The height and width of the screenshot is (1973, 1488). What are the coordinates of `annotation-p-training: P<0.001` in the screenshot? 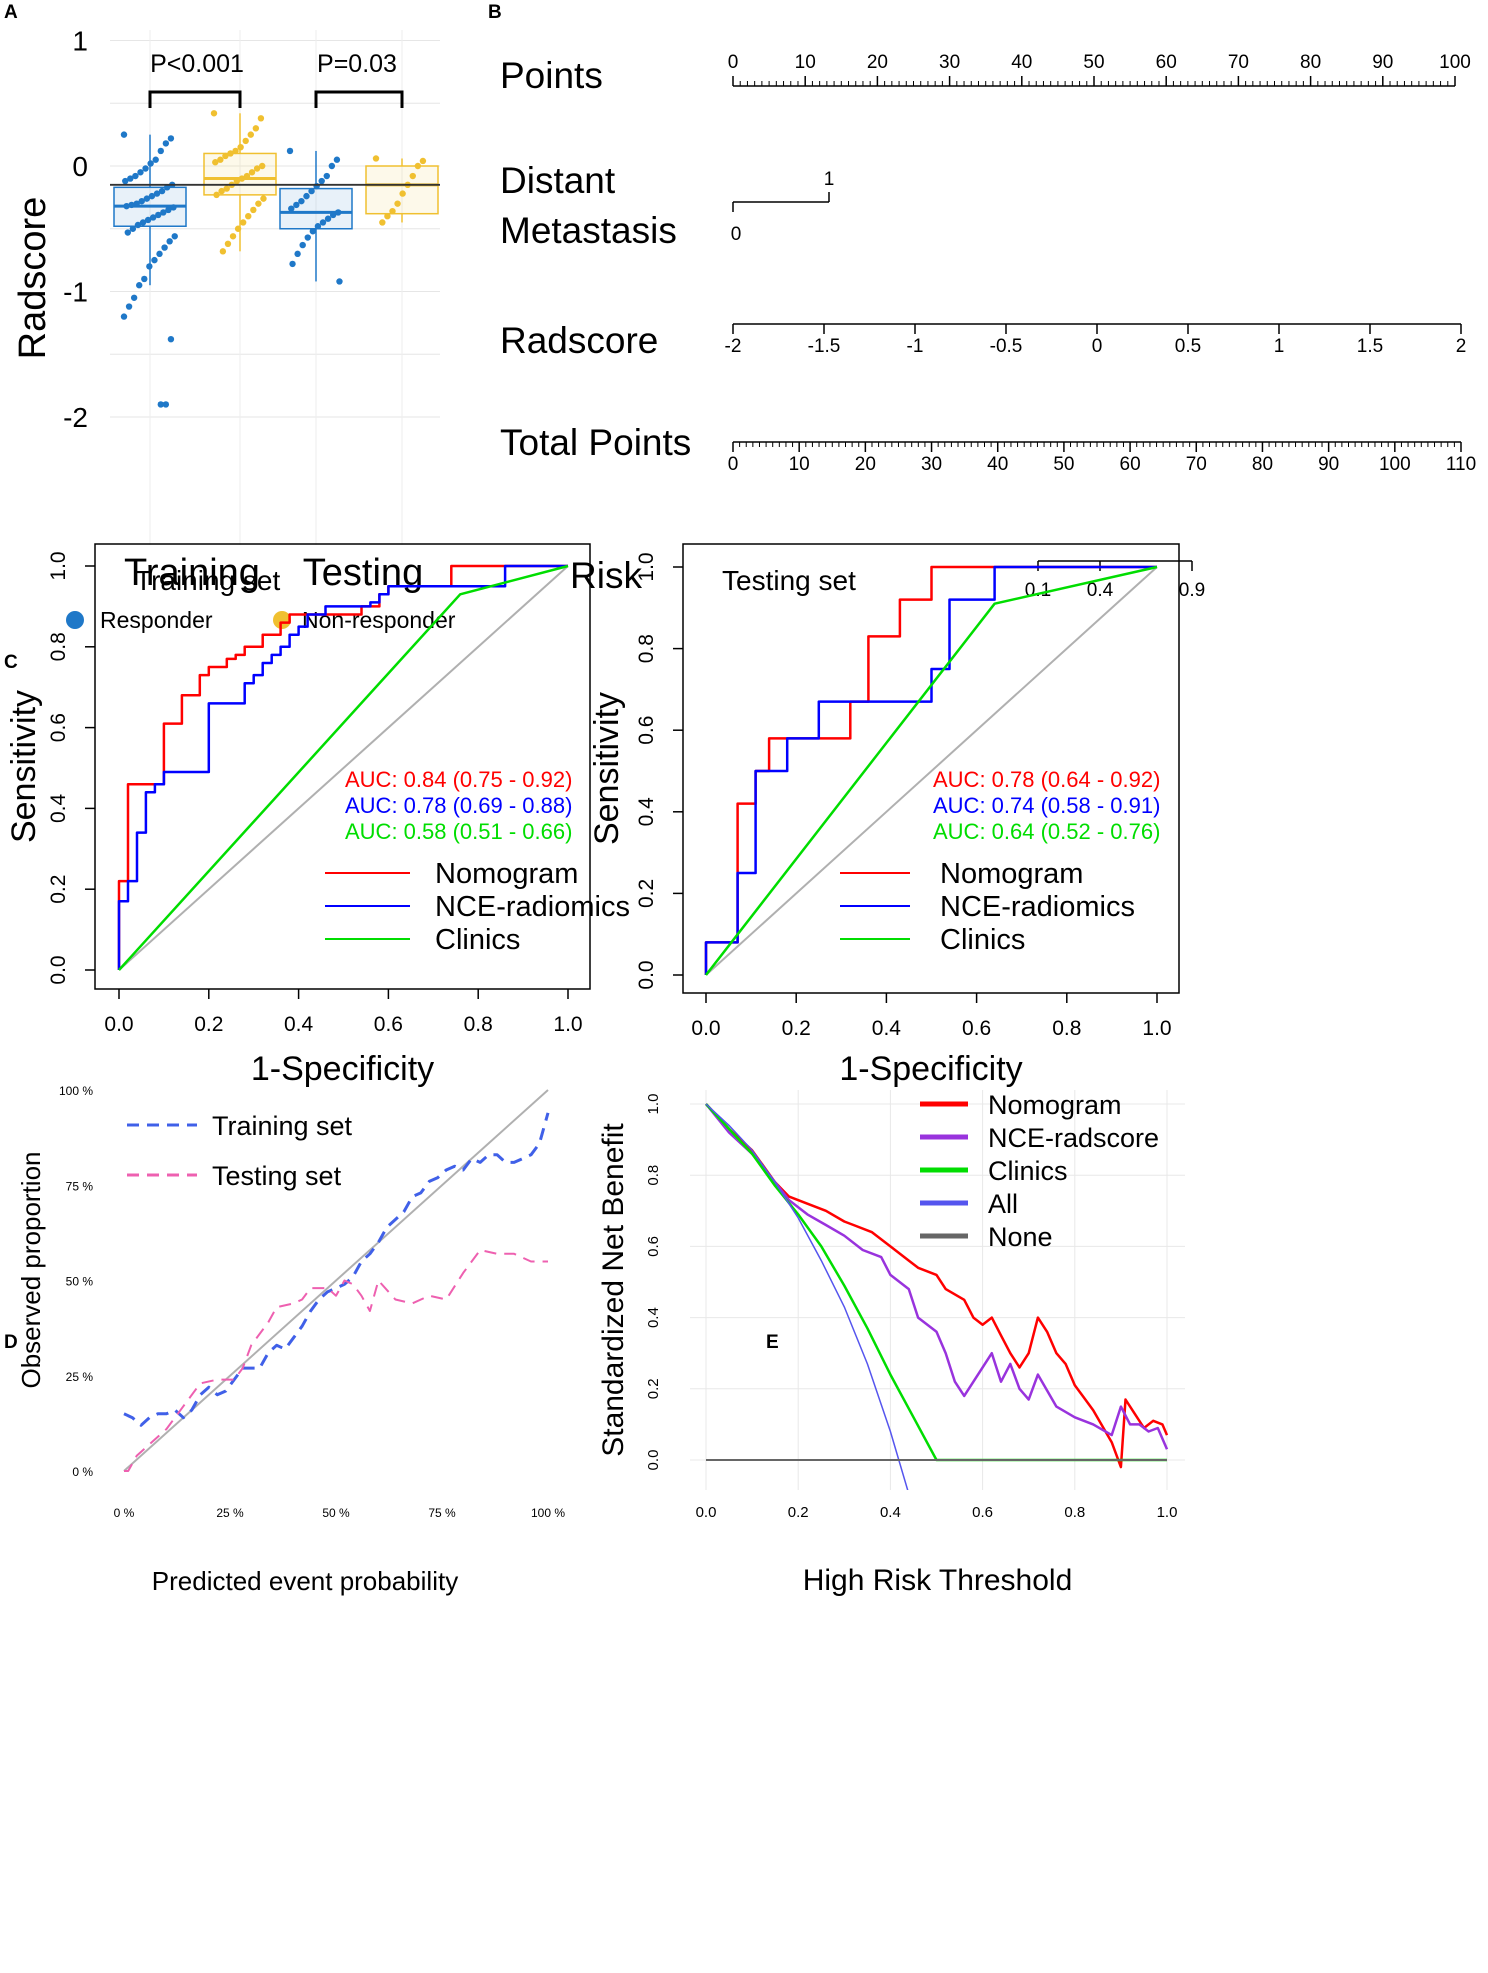 It's located at (197, 64).